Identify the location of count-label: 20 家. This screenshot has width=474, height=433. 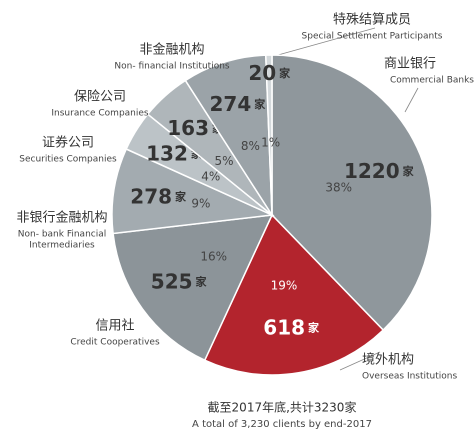
(269, 73).